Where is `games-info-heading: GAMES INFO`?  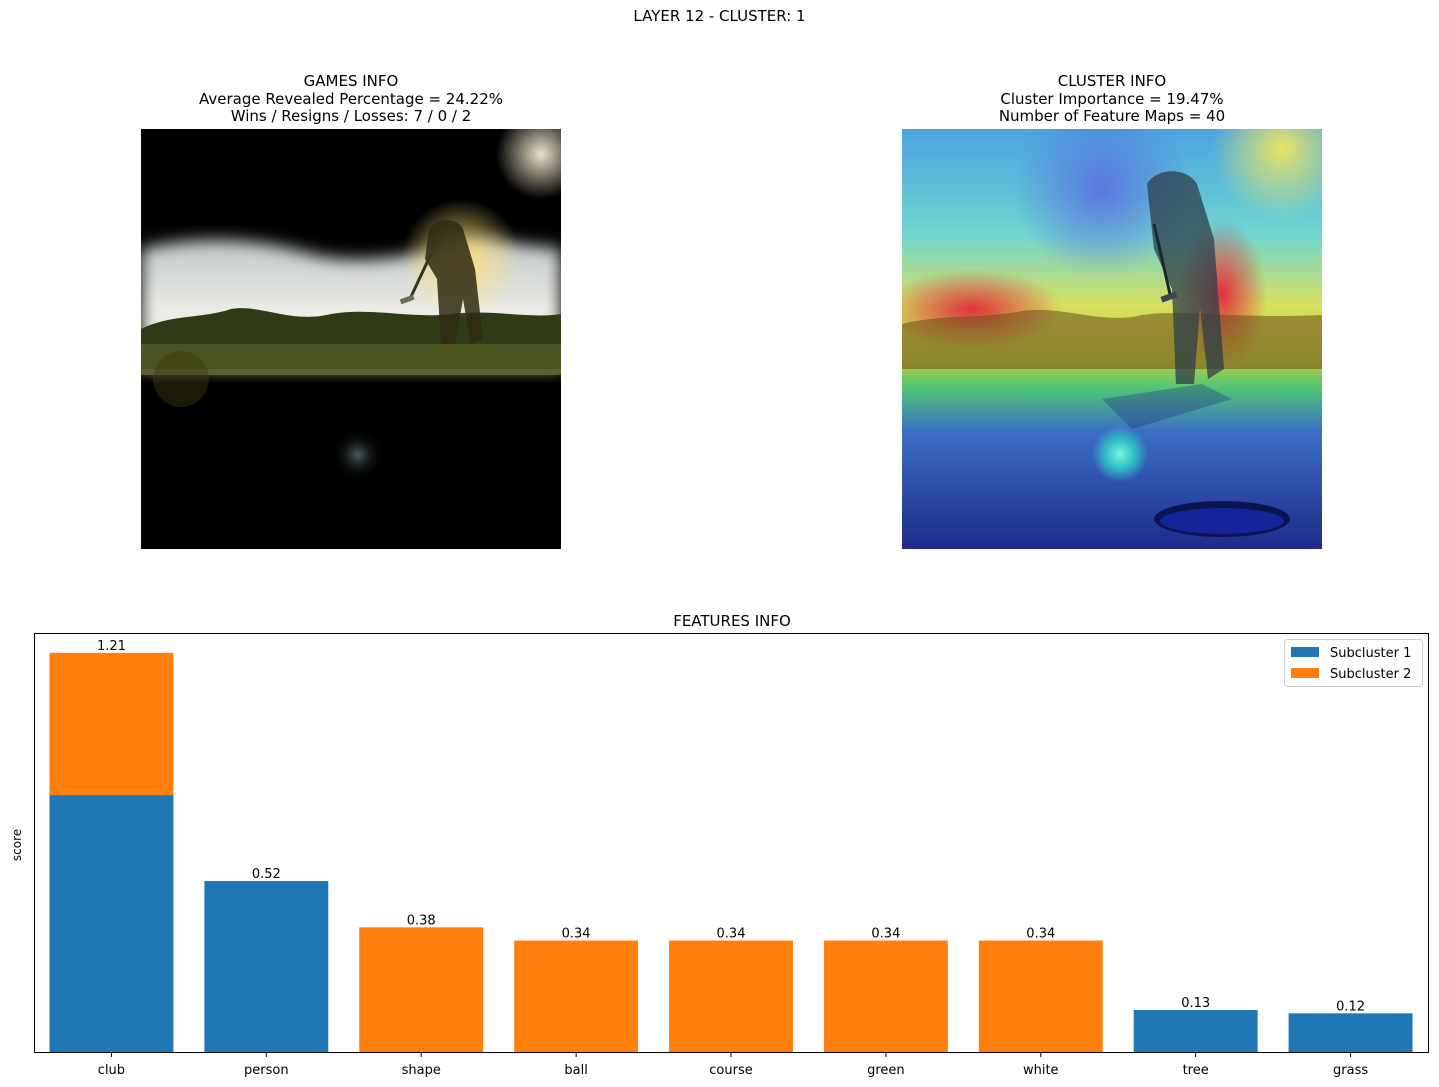
games-info-heading: GAMES INFO is located at coordinates (351, 81).